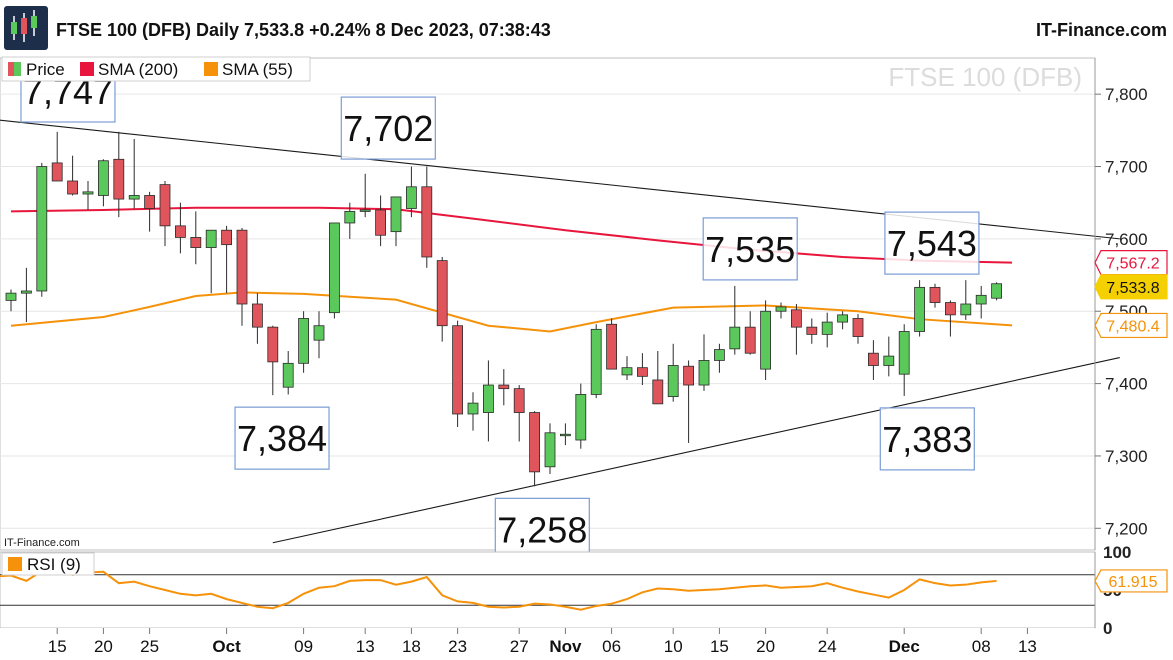 This screenshot has width=1173, height=660. What do you see at coordinates (1126, 384) in the screenshot?
I see `price-axis-tick-label: 7,400` at bounding box center [1126, 384].